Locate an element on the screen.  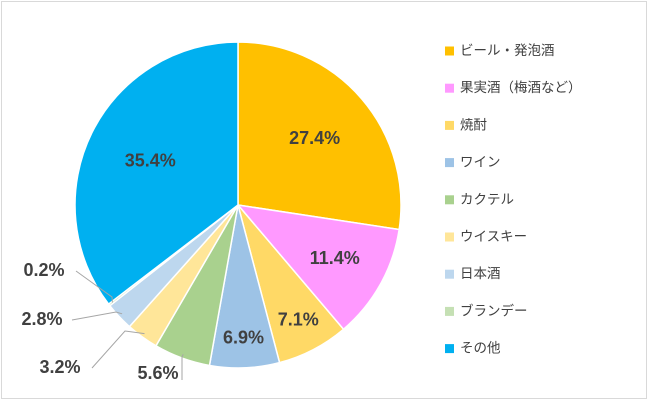
legend-label: 日本酒 is located at coordinates (480, 274).